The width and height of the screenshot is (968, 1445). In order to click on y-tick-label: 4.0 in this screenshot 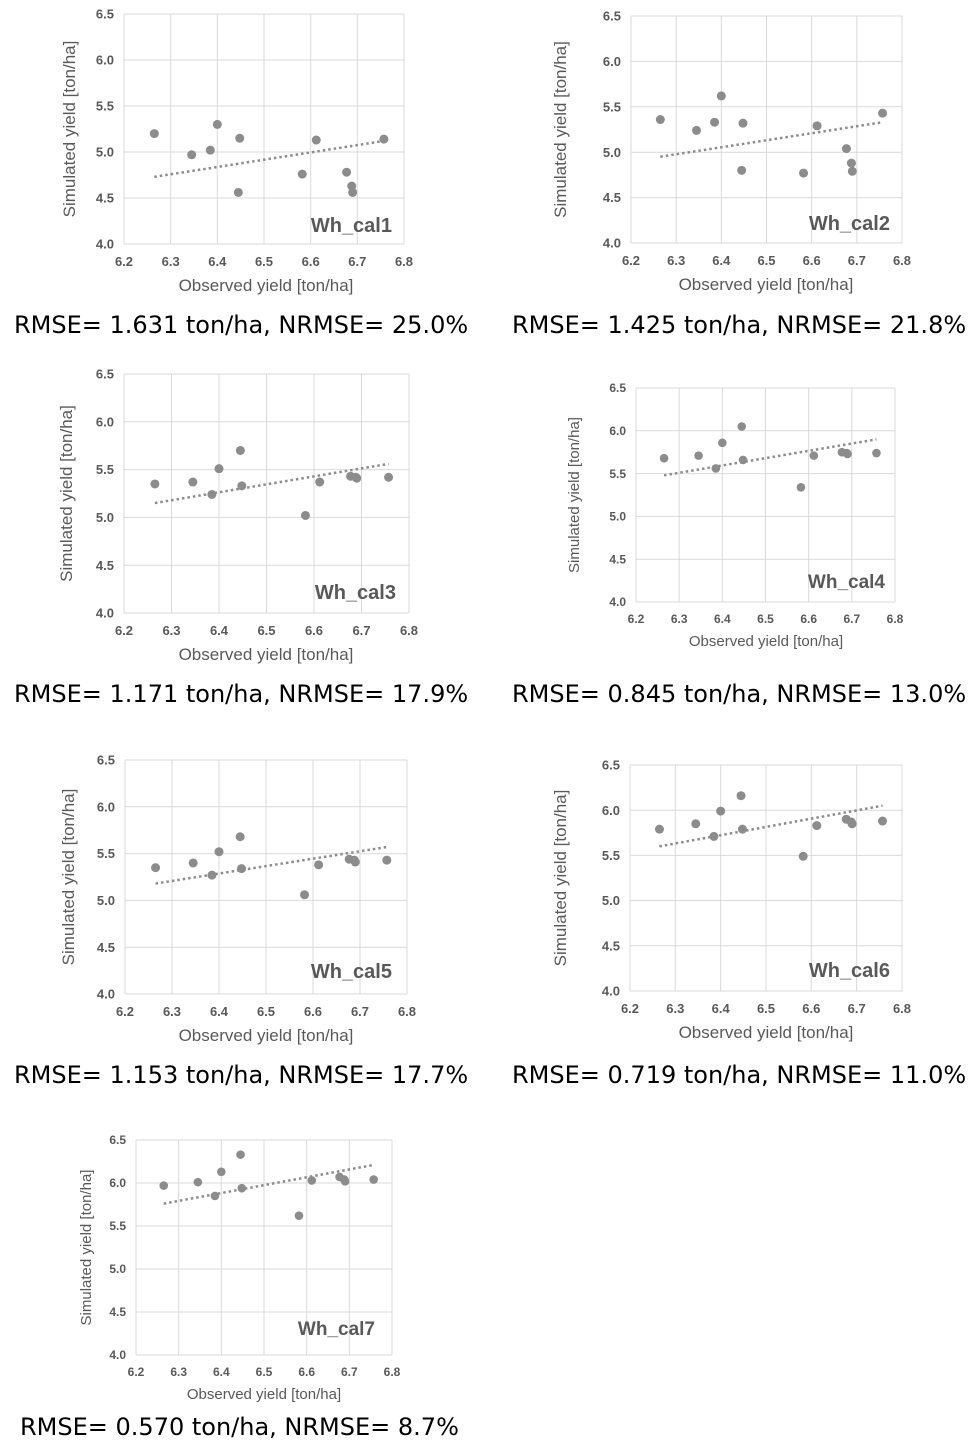, I will do `click(611, 991)`.